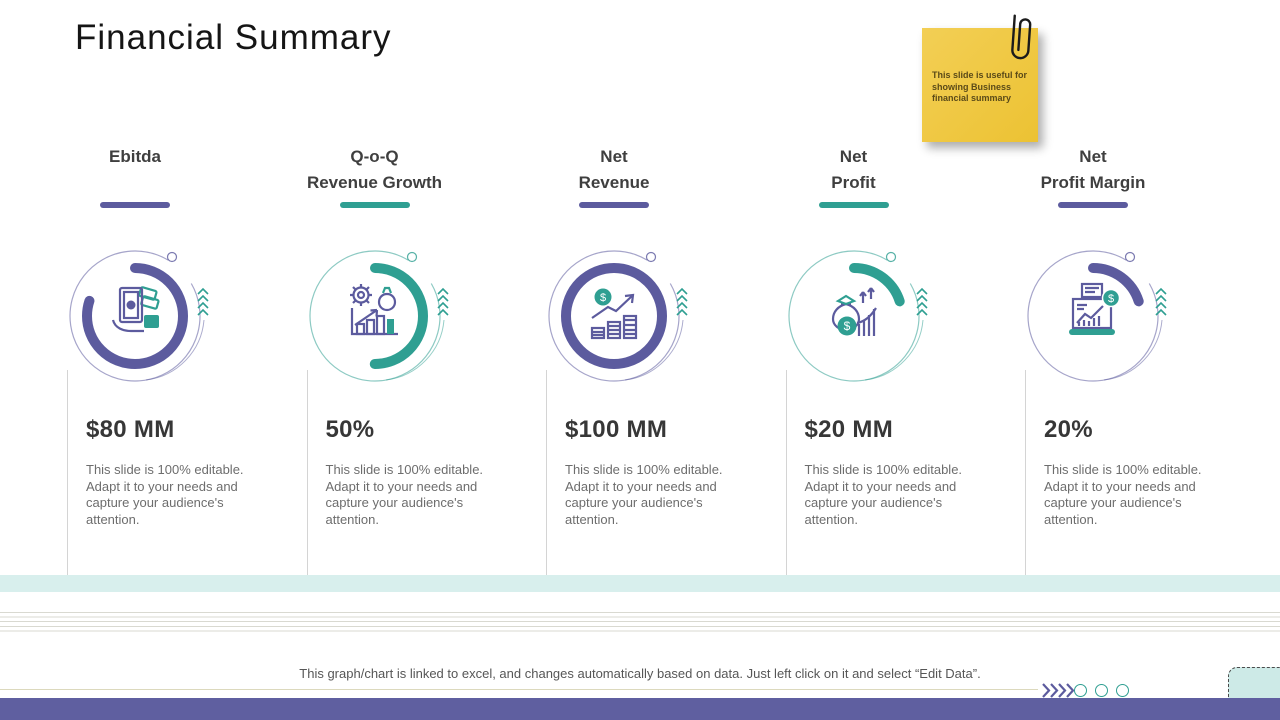  What do you see at coordinates (1093, 182) in the screenshot?
I see `column-heading-line2: Profit Margin` at bounding box center [1093, 182].